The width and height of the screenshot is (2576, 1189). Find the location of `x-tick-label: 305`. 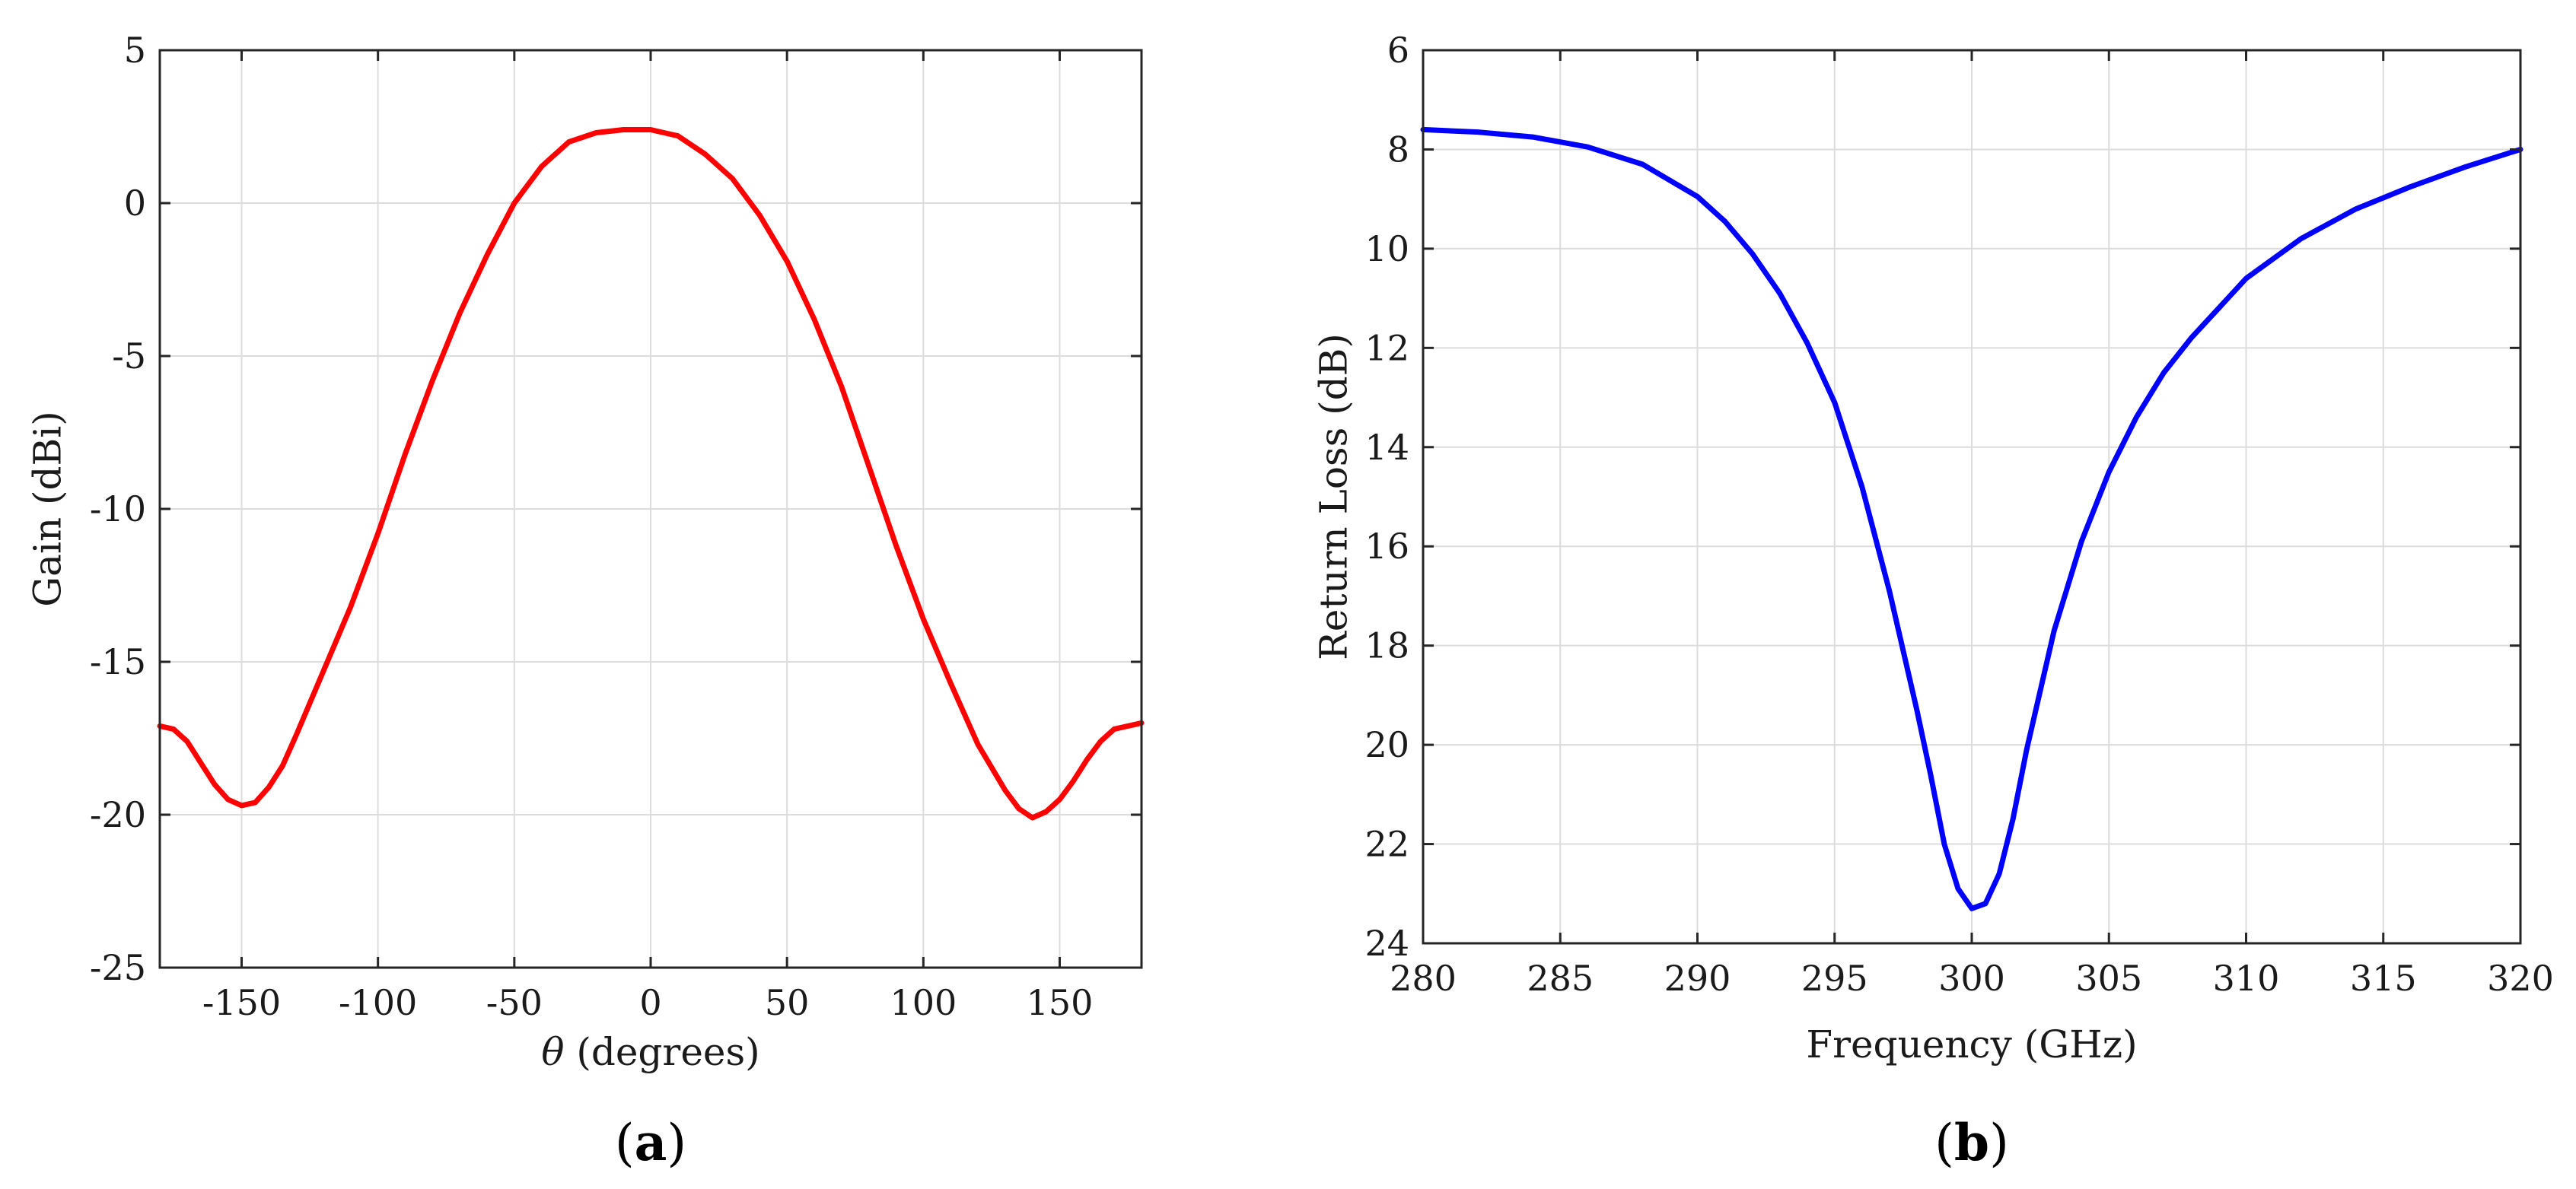

x-tick-label: 305 is located at coordinates (2108, 979).